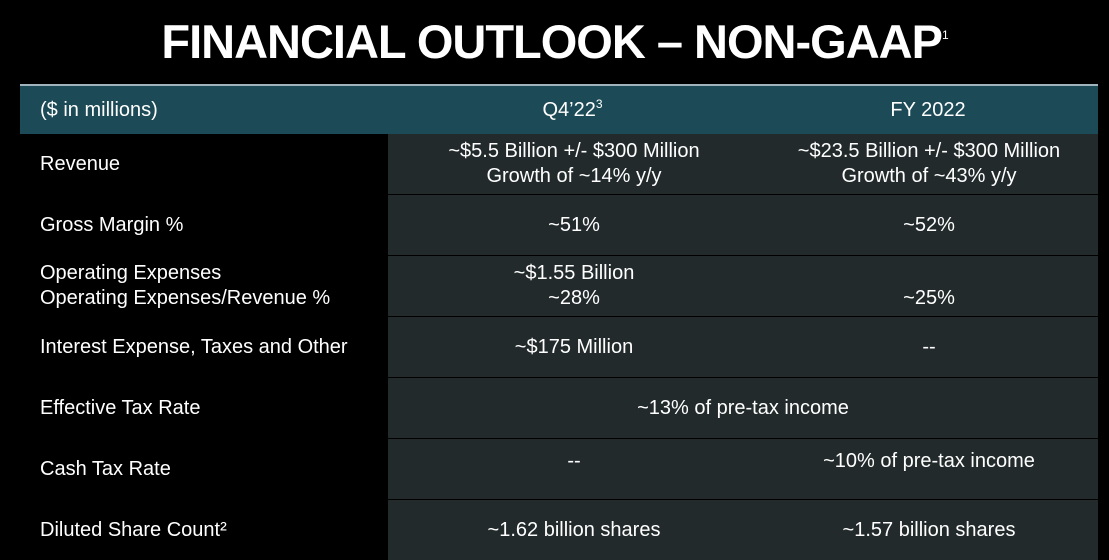  What do you see at coordinates (203, 469) in the screenshot?
I see `row-label: Cash Tax Rate` at bounding box center [203, 469].